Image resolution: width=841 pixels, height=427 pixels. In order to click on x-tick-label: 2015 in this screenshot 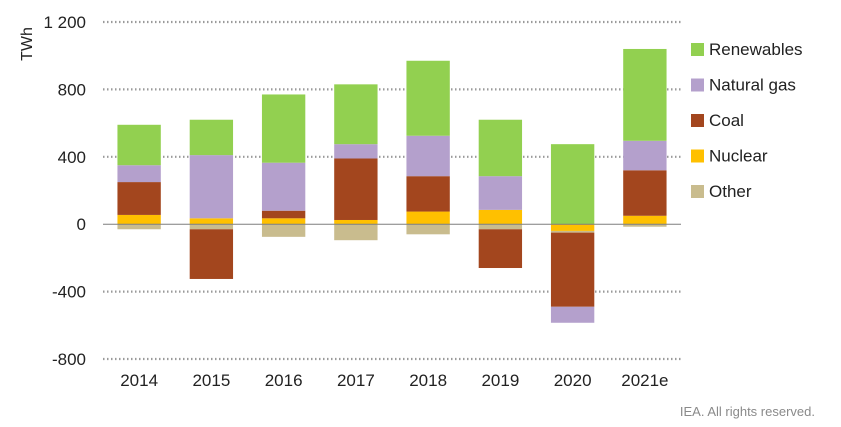, I will do `click(211, 380)`.